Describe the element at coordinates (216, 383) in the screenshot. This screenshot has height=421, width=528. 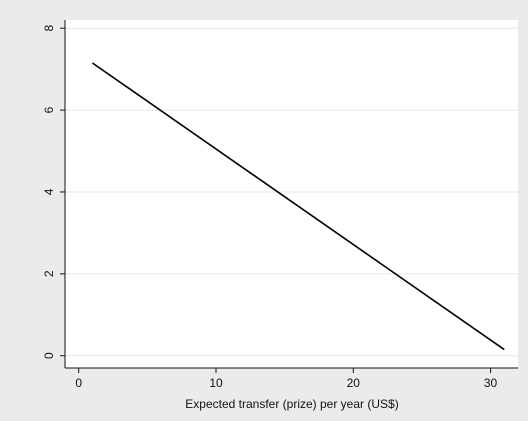
I see `x-tick-label-1: 10` at that location.